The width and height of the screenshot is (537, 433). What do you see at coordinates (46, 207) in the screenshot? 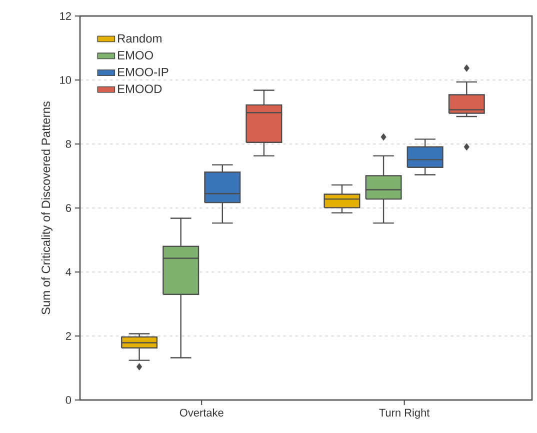
I see `y-axis-title: Sum of Criticality of Discovered Patterns` at bounding box center [46, 207].